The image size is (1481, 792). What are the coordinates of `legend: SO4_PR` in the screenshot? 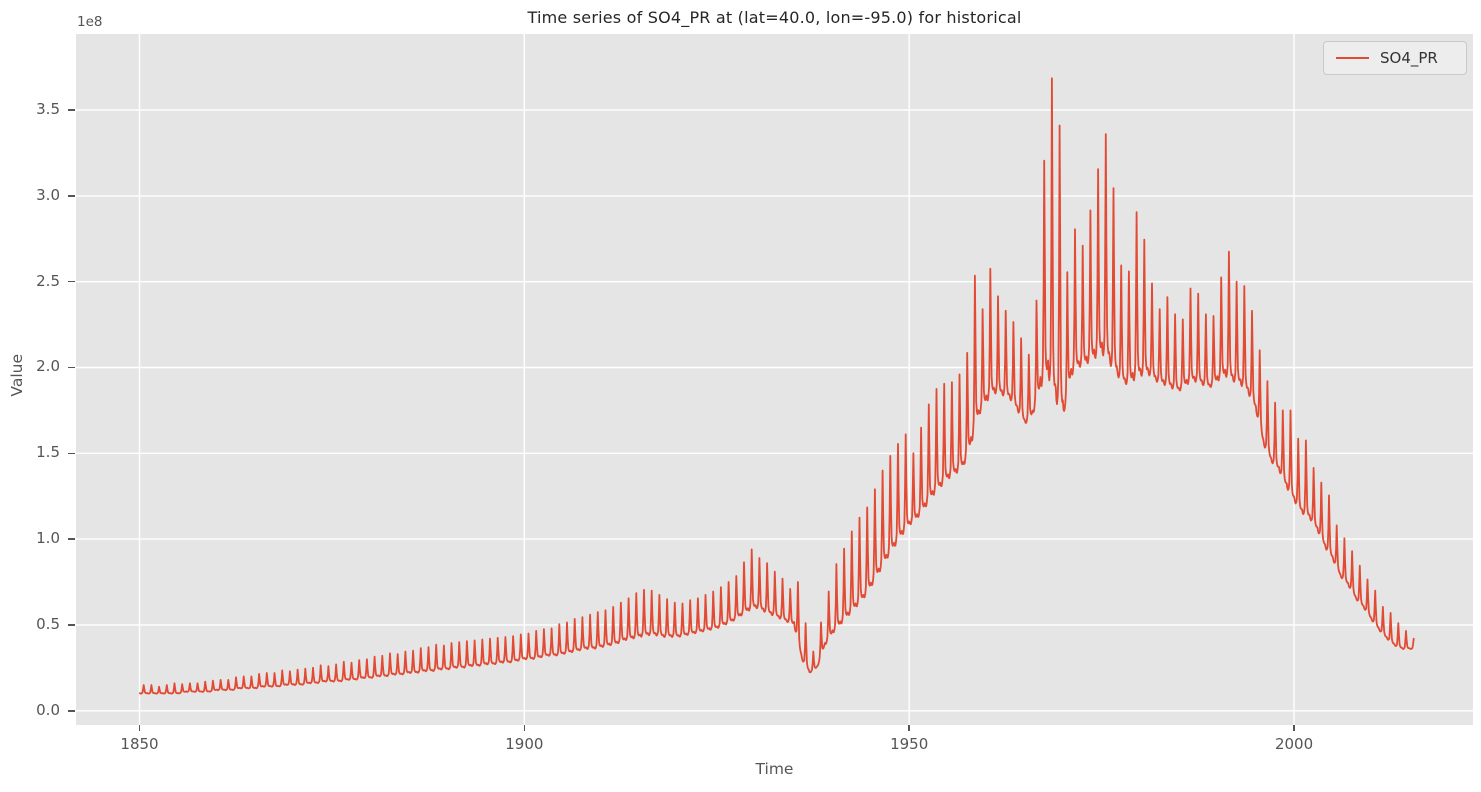 It's located at (1395, 58).